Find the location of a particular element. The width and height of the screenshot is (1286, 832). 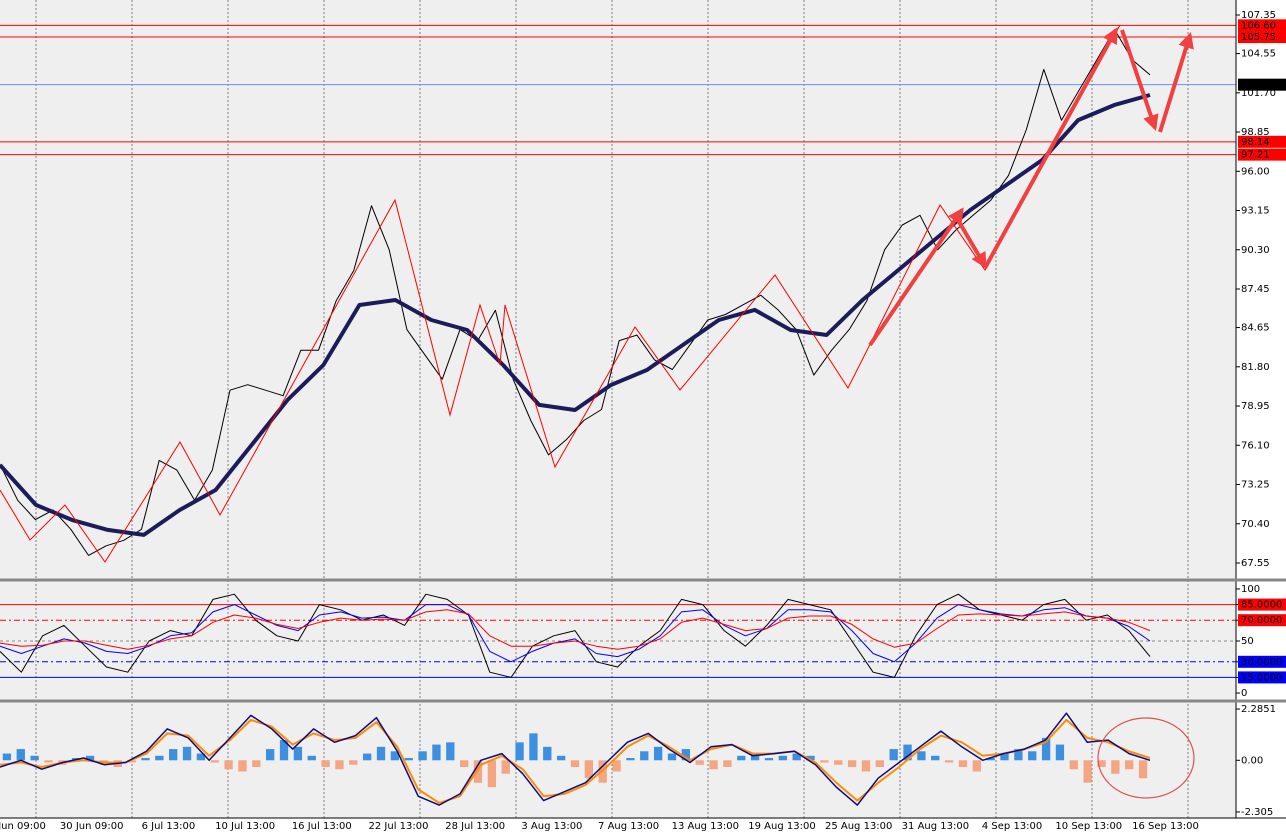

y-tick-label: 76.10 is located at coordinates (1255, 445).